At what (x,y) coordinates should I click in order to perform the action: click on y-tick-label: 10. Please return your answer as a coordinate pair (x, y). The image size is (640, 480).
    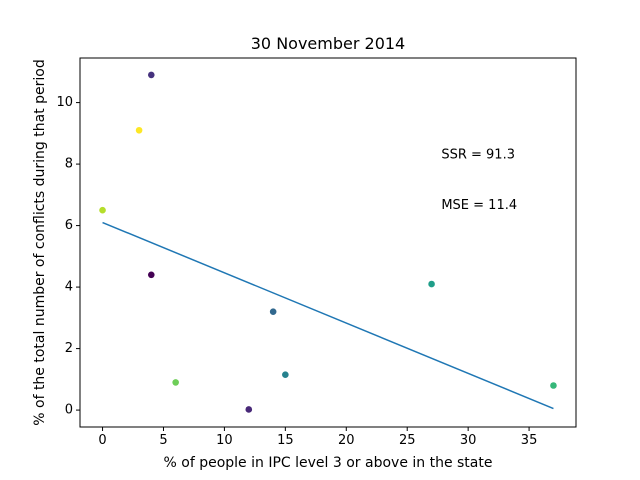
    Looking at the image, I should click on (64, 102).